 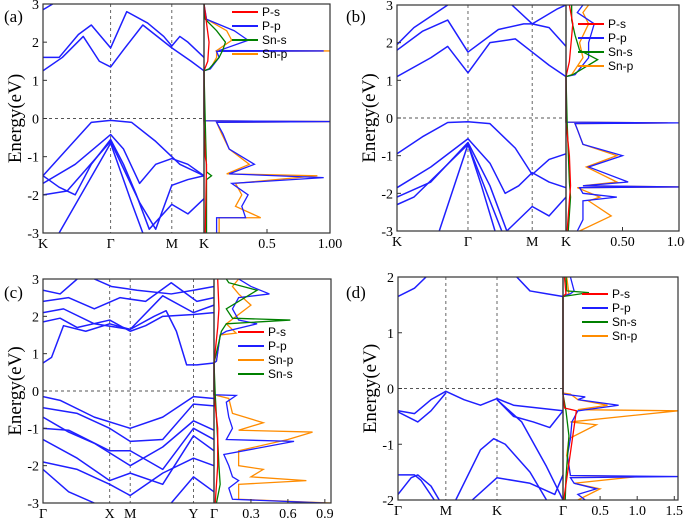 What do you see at coordinates (266, 353) in the screenshot?
I see `legend: P-sP-pSn-pSn-s` at bounding box center [266, 353].